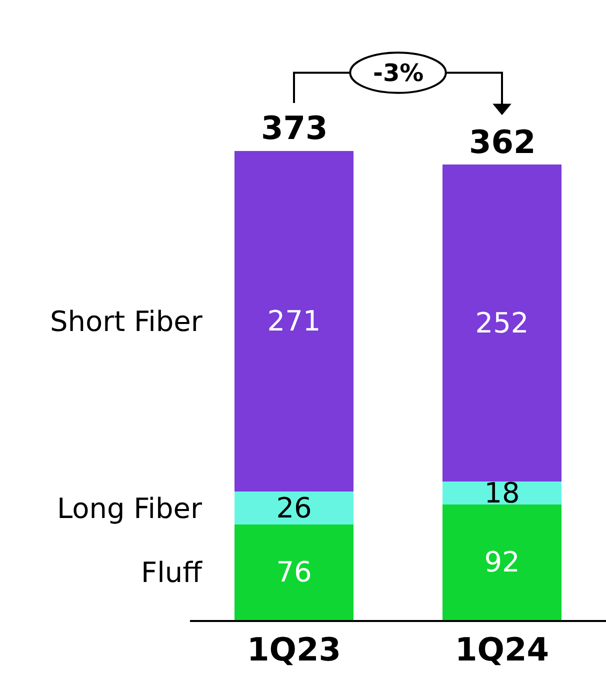 The width and height of the screenshot is (606, 684). Describe the element at coordinates (502, 649) in the screenshot. I see `x-tick-label: 1Q24` at that location.